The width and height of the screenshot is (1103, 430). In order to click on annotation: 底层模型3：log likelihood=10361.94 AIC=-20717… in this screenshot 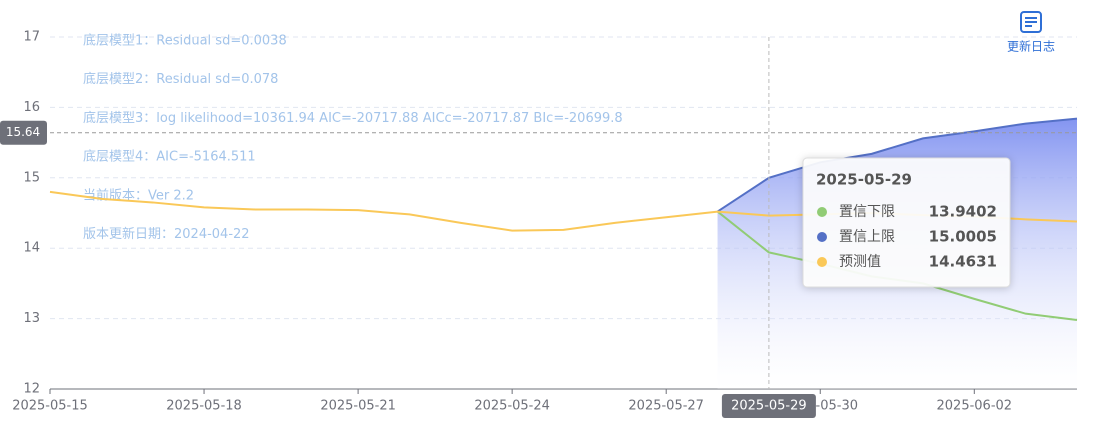, I will do `click(353, 118)`.